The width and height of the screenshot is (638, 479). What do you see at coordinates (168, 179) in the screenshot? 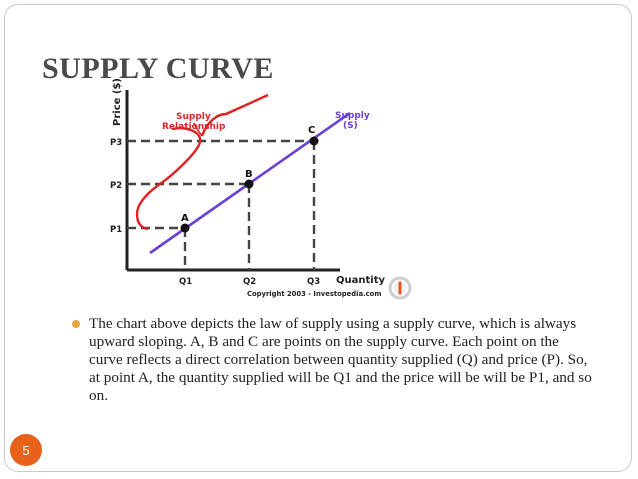
I see `relationship-curve-lower` at bounding box center [168, 179].